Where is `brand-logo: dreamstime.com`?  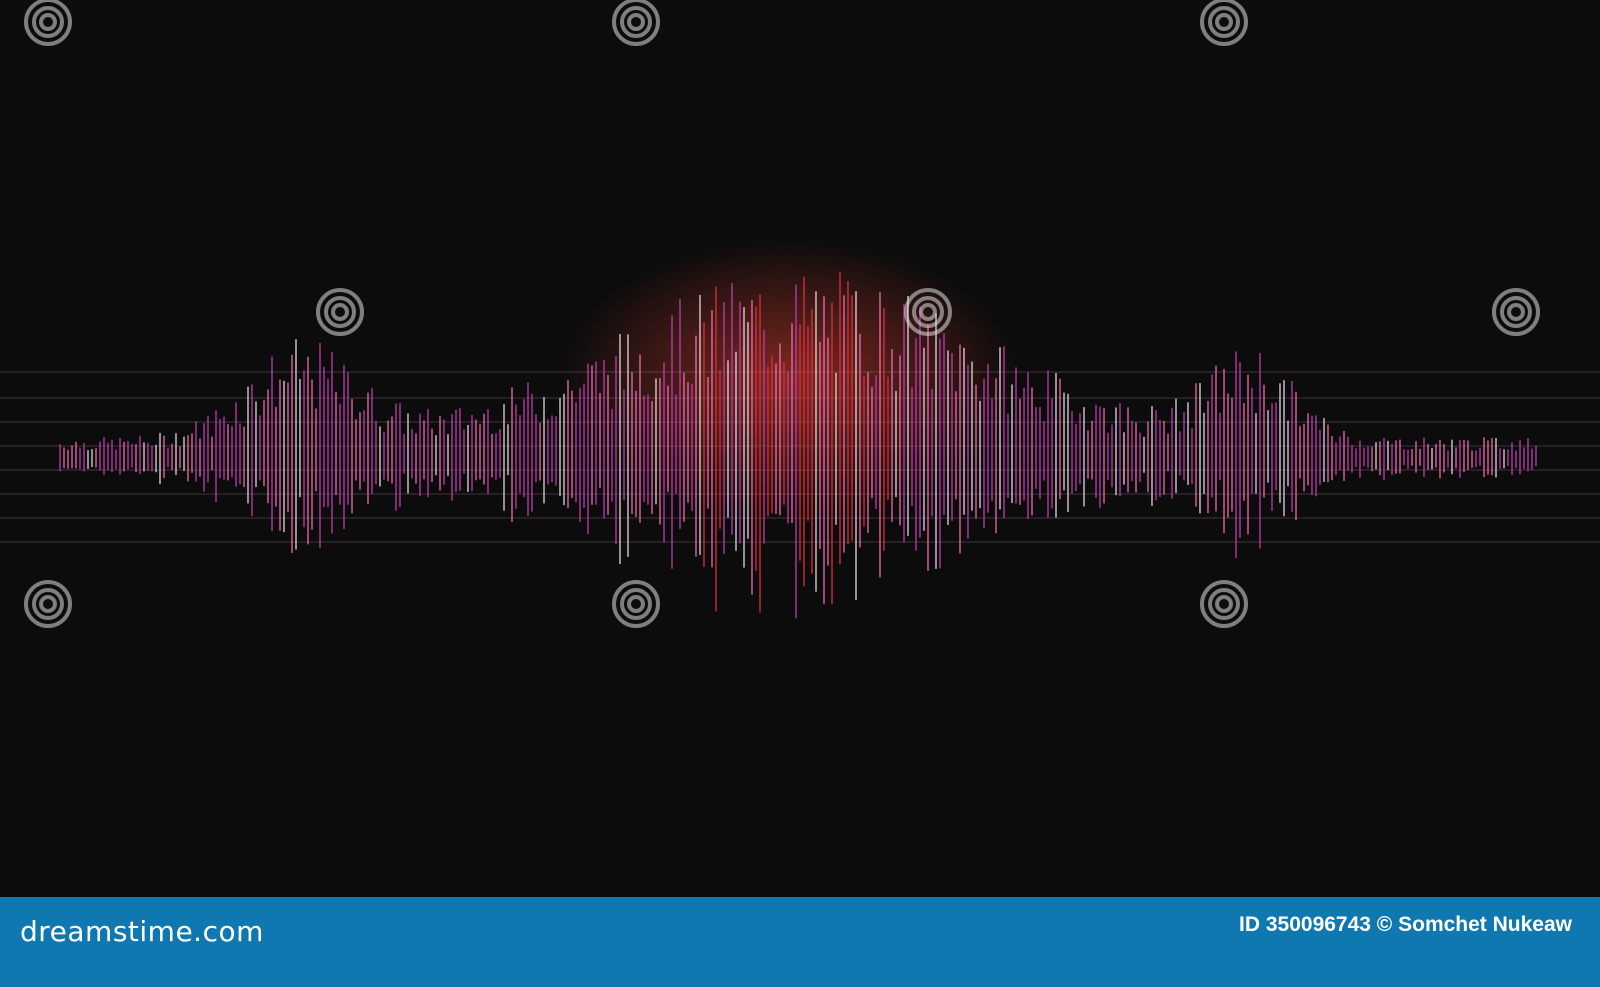
brand-logo: dreamstime.com is located at coordinates (142, 931).